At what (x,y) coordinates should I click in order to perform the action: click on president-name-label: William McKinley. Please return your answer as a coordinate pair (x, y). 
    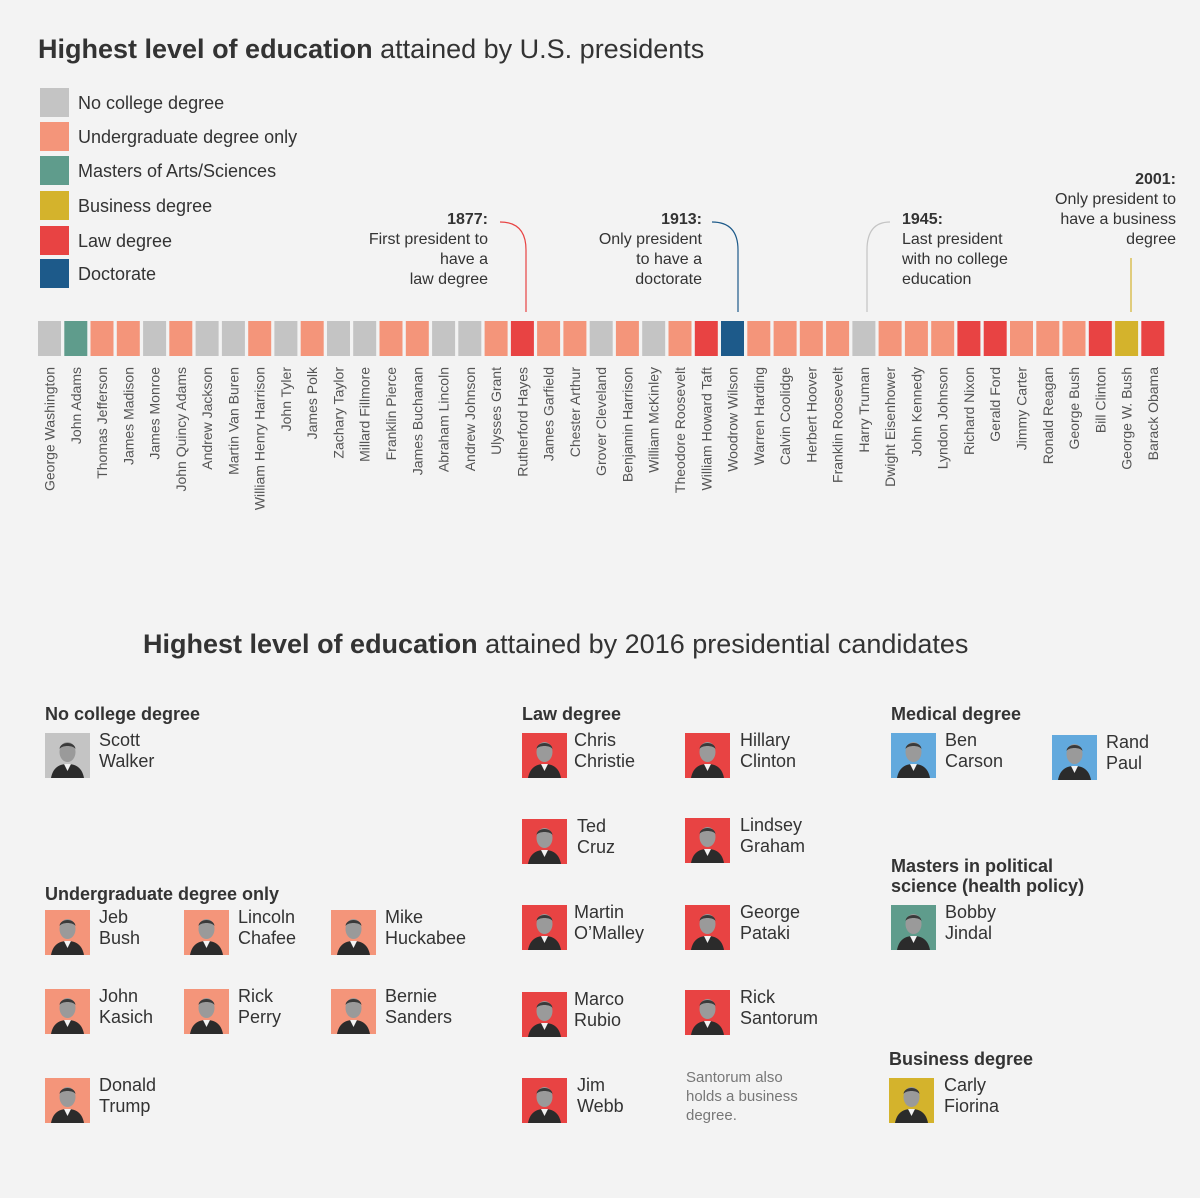
    Looking at the image, I should click on (654, 420).